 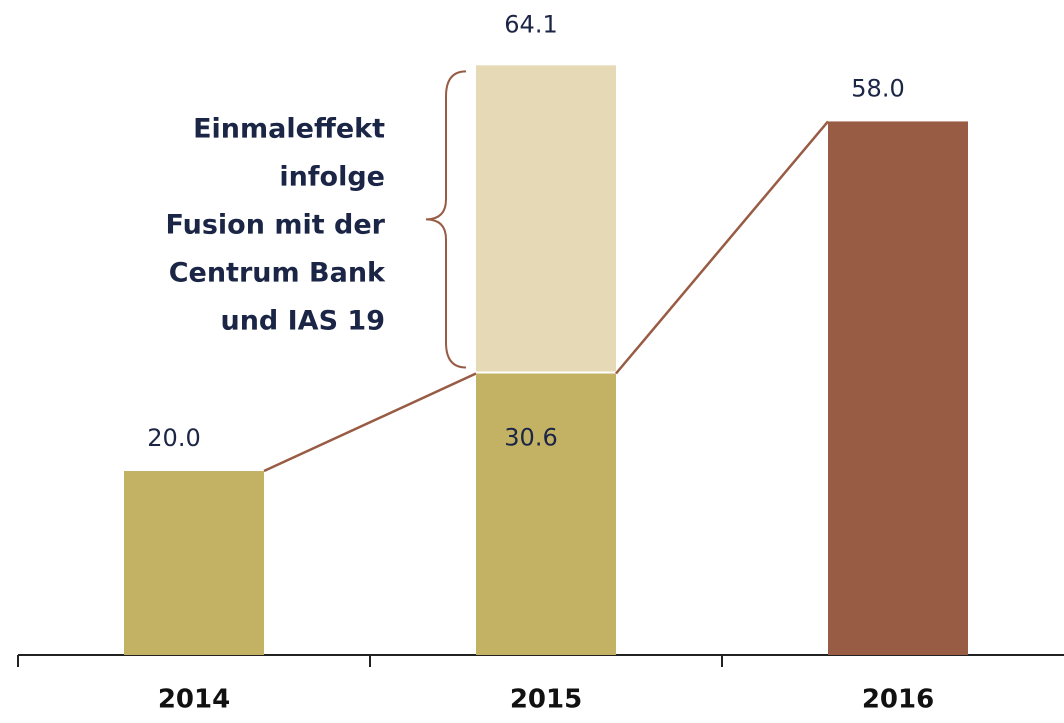 What do you see at coordinates (530, 437) in the screenshot?
I see `value-label: 30.6` at bounding box center [530, 437].